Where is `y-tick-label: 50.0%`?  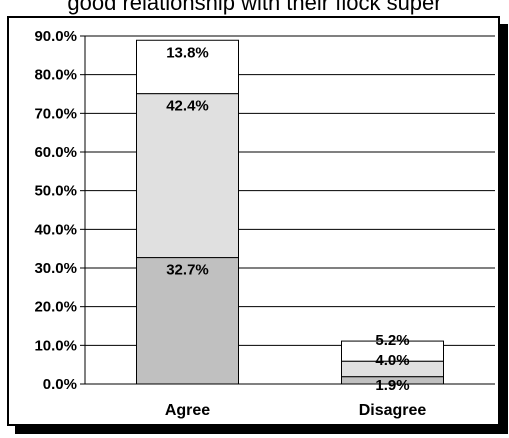 y-tick-label: 50.0% is located at coordinates (55, 191).